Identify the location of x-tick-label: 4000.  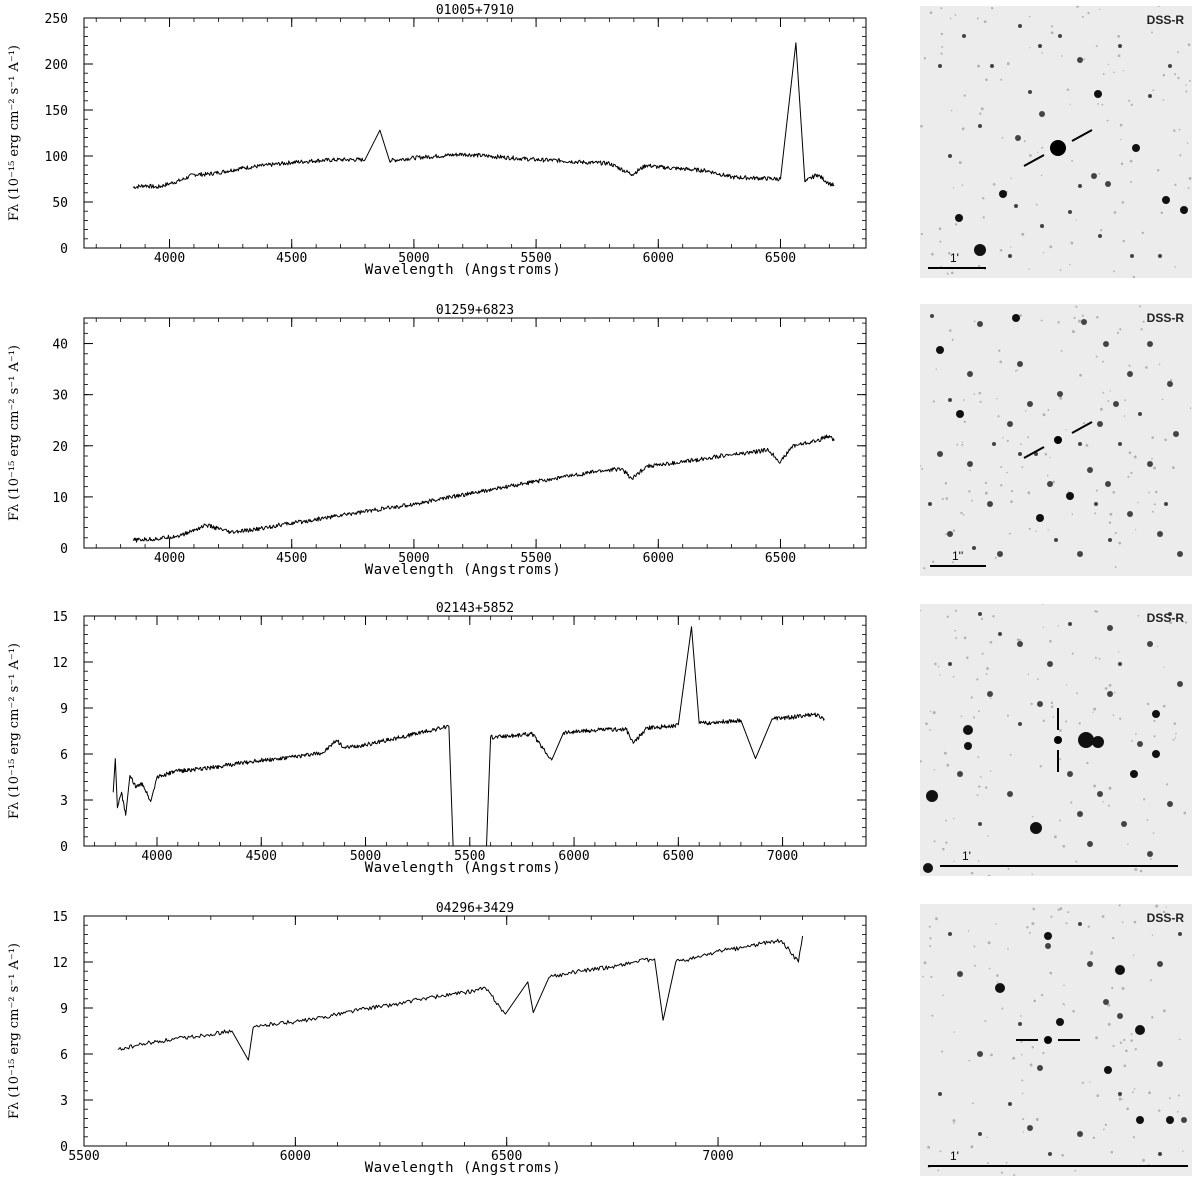
(169, 558).